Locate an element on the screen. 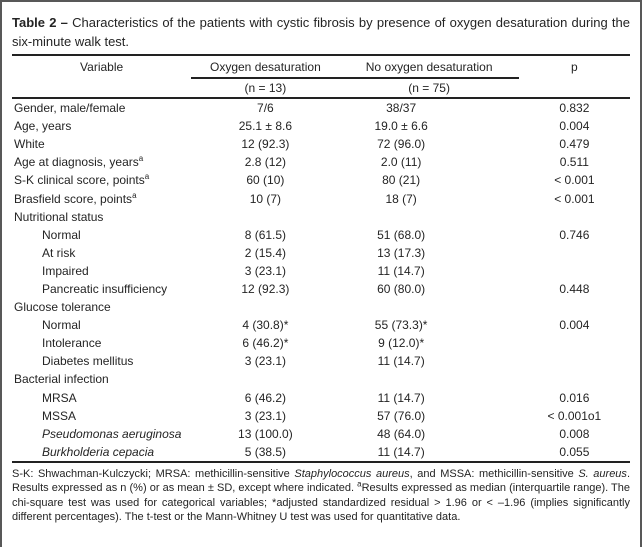 The width and height of the screenshot is (642, 547). cell-no-oxygen-desaturation: 48 (64.0) is located at coordinates (401, 433).